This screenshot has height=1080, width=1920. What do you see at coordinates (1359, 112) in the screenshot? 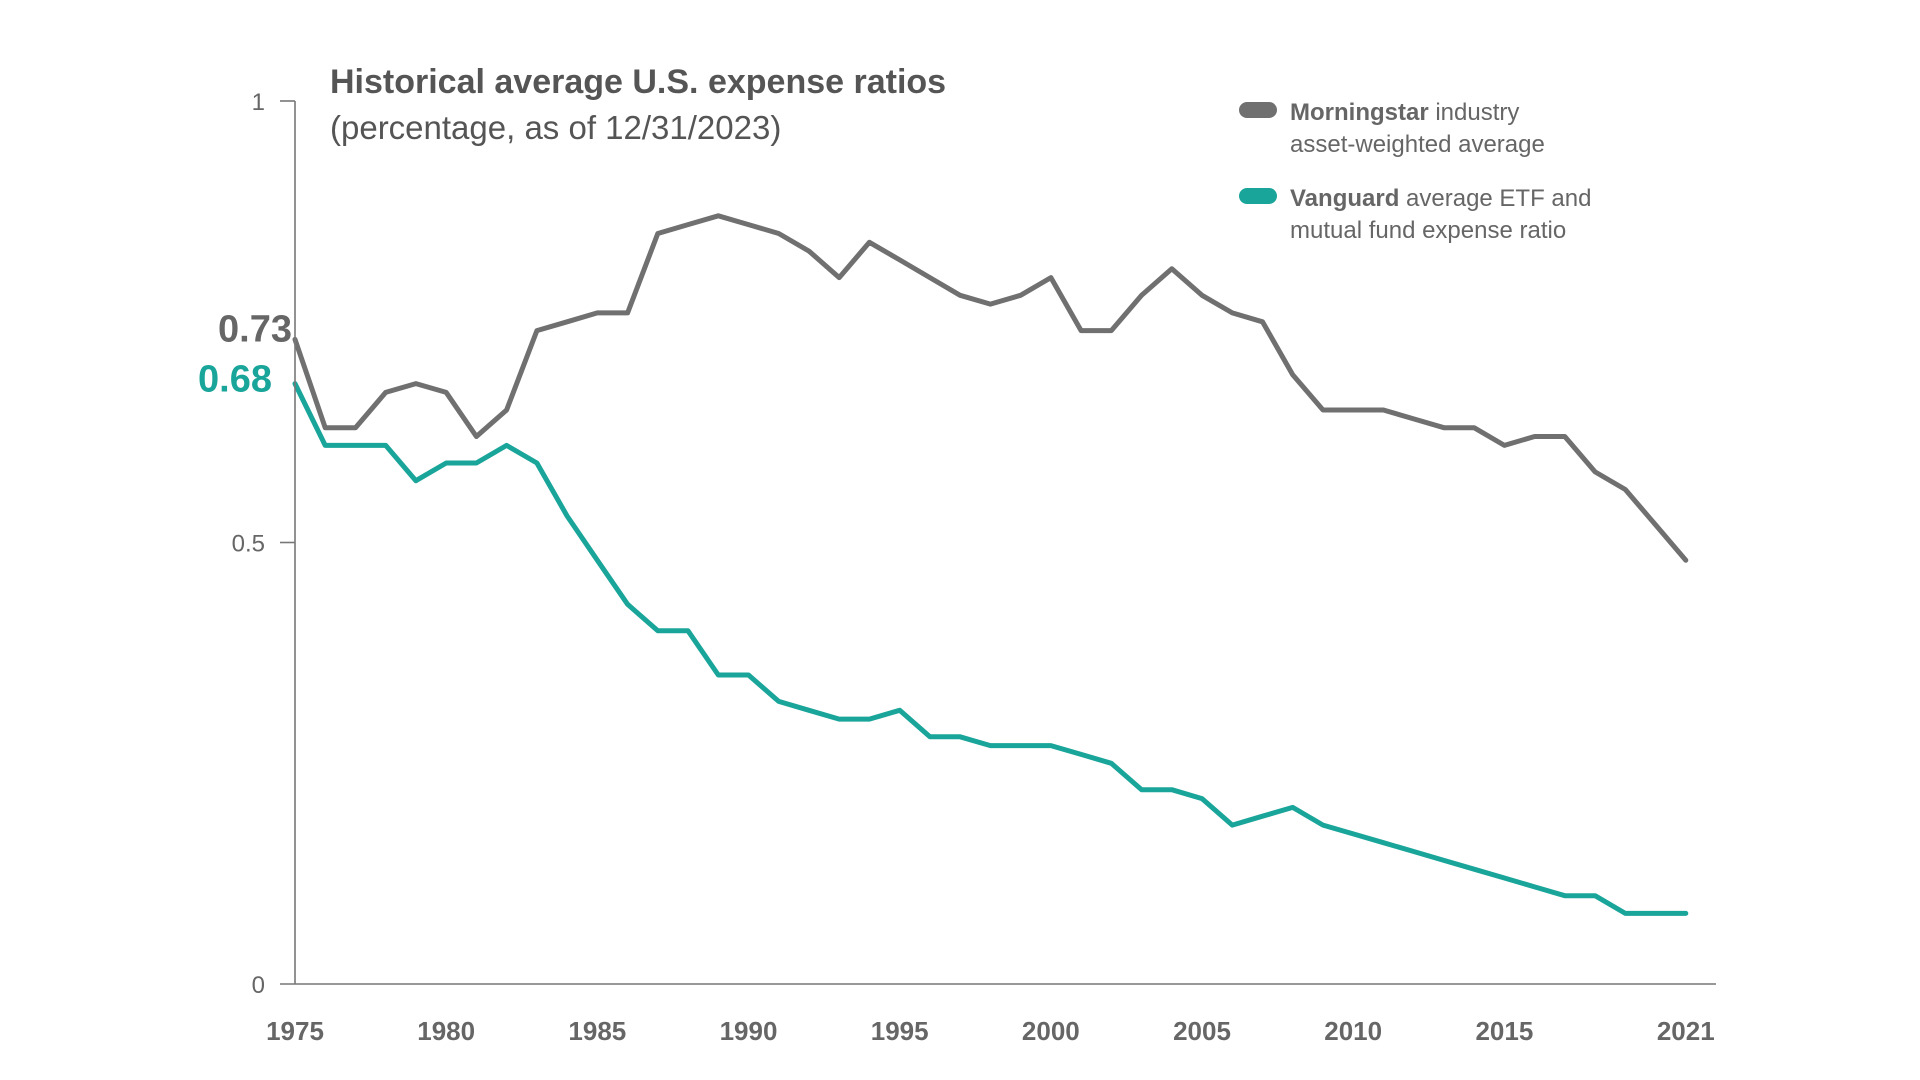
I see `legend-bold-morningstar: Morningstar` at bounding box center [1359, 112].